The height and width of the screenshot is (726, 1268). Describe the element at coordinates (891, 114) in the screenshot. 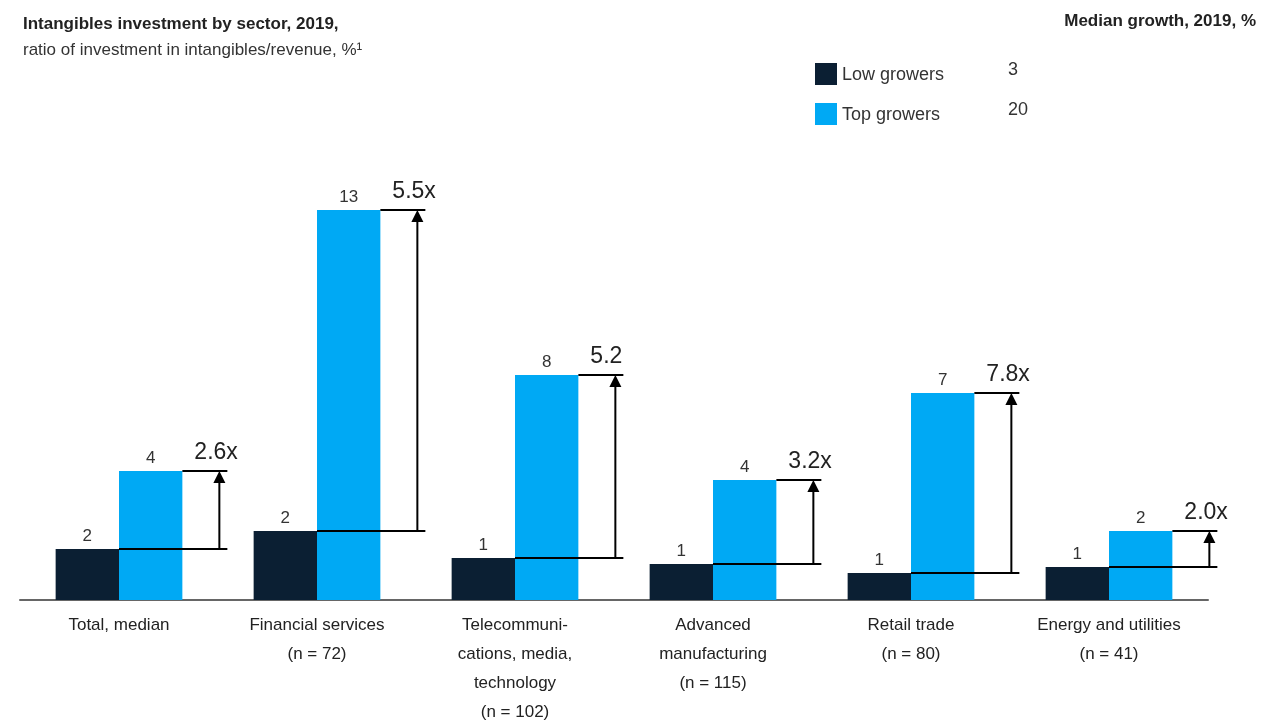

I see `legend-label: Top growers` at that location.